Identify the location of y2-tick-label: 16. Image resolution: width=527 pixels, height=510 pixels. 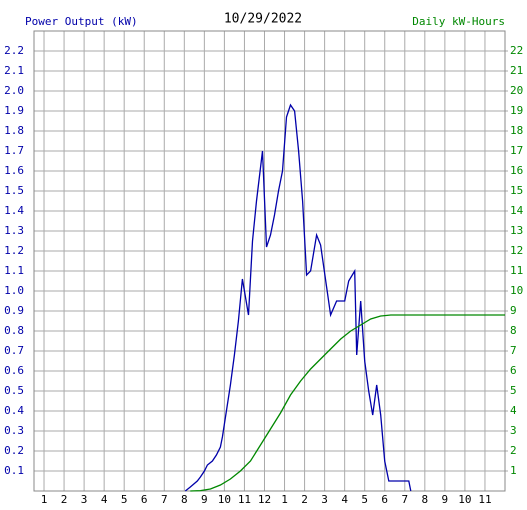
(516, 170).